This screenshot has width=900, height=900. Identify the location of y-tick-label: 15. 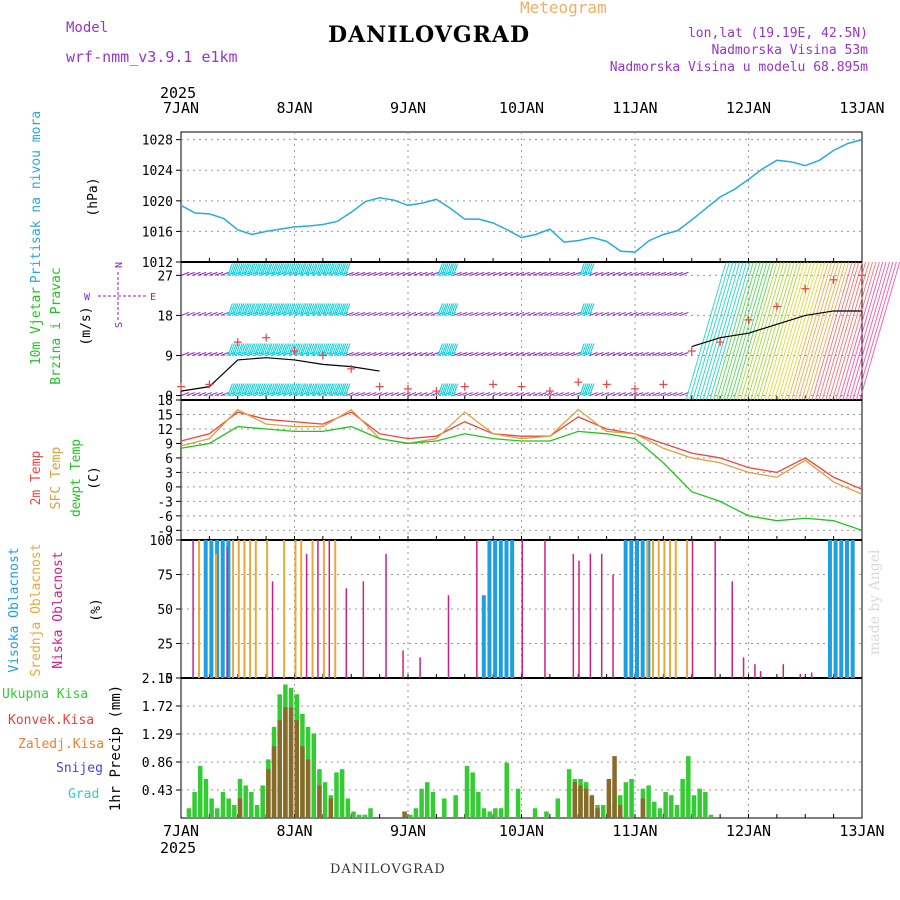
(165, 415).